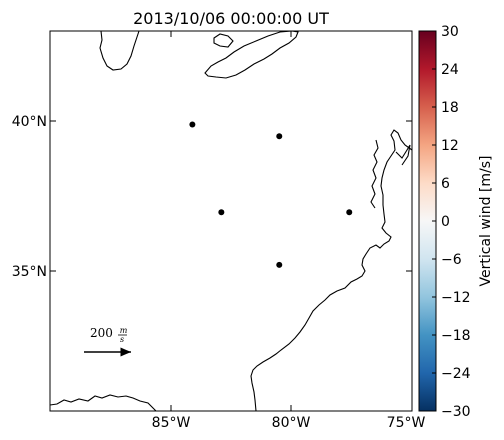  I want to click on lon-label-80w: 80°W, so click(291, 423).